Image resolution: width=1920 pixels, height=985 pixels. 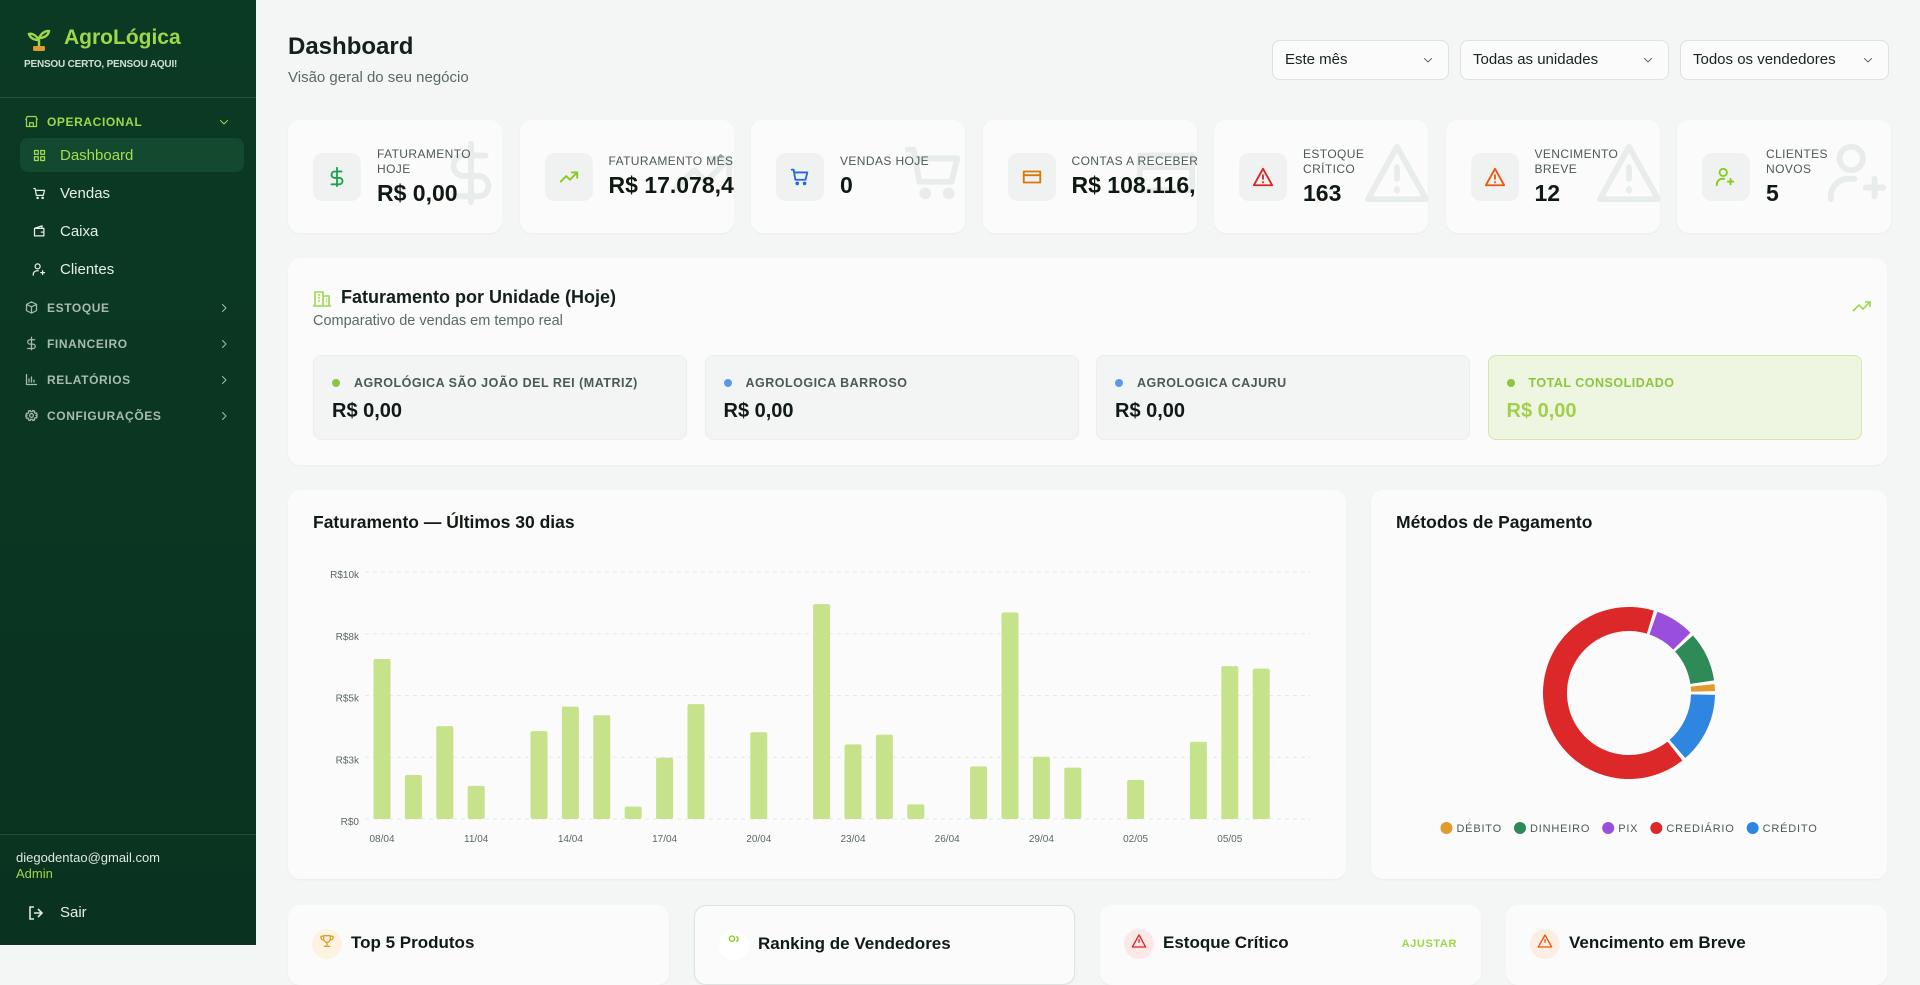 I want to click on filter-select: Este mês, so click(x=1360, y=60).